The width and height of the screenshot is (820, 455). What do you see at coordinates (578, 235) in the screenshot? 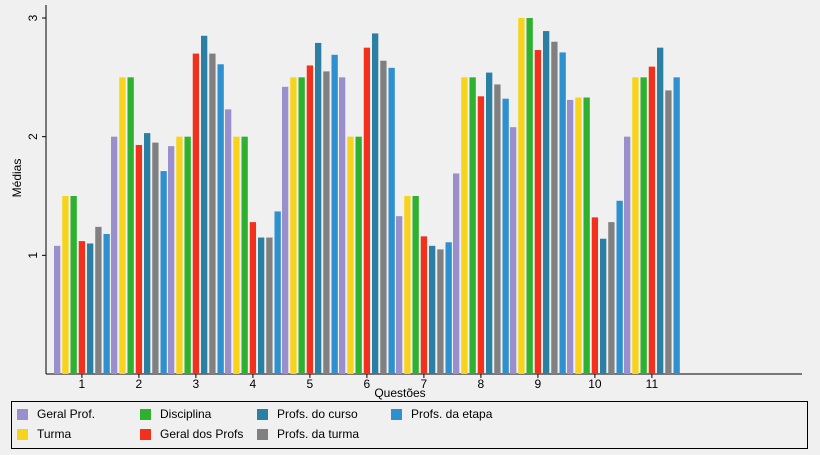
I see `bar-q10-s2` at bounding box center [578, 235].